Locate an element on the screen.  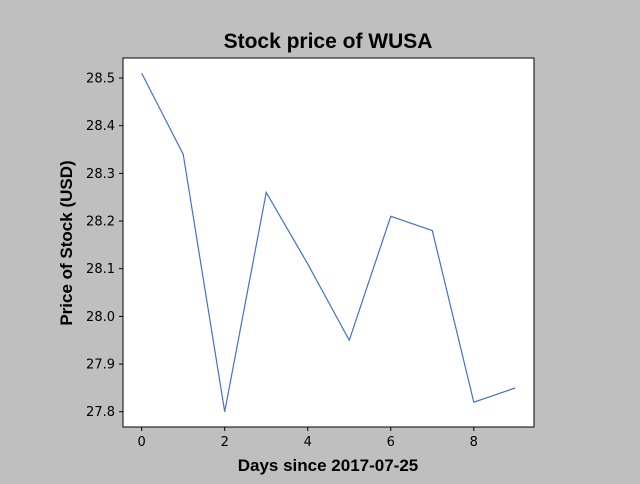
y-tick-label: 28.3 is located at coordinates (100, 174).